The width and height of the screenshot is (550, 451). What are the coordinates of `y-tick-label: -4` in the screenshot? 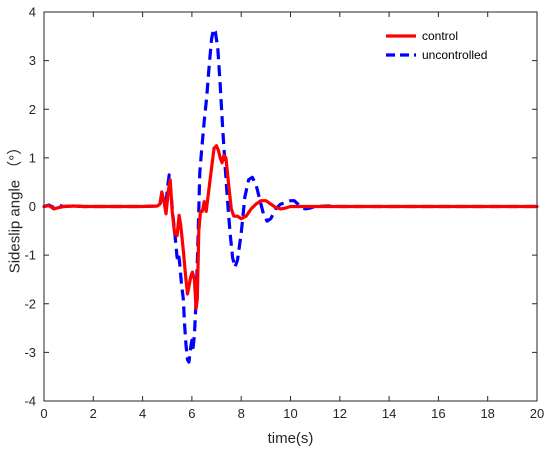 It's located at (30, 401).